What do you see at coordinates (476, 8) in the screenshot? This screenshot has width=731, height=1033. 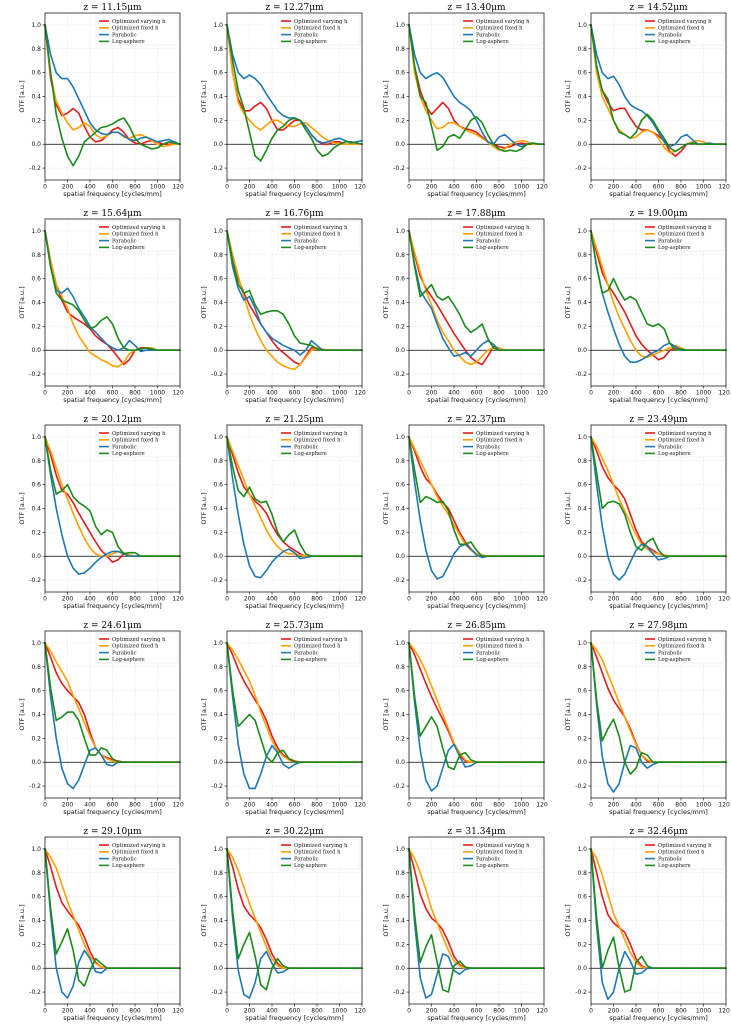 I see `chart-title: z = 13.40μm` at bounding box center [476, 8].